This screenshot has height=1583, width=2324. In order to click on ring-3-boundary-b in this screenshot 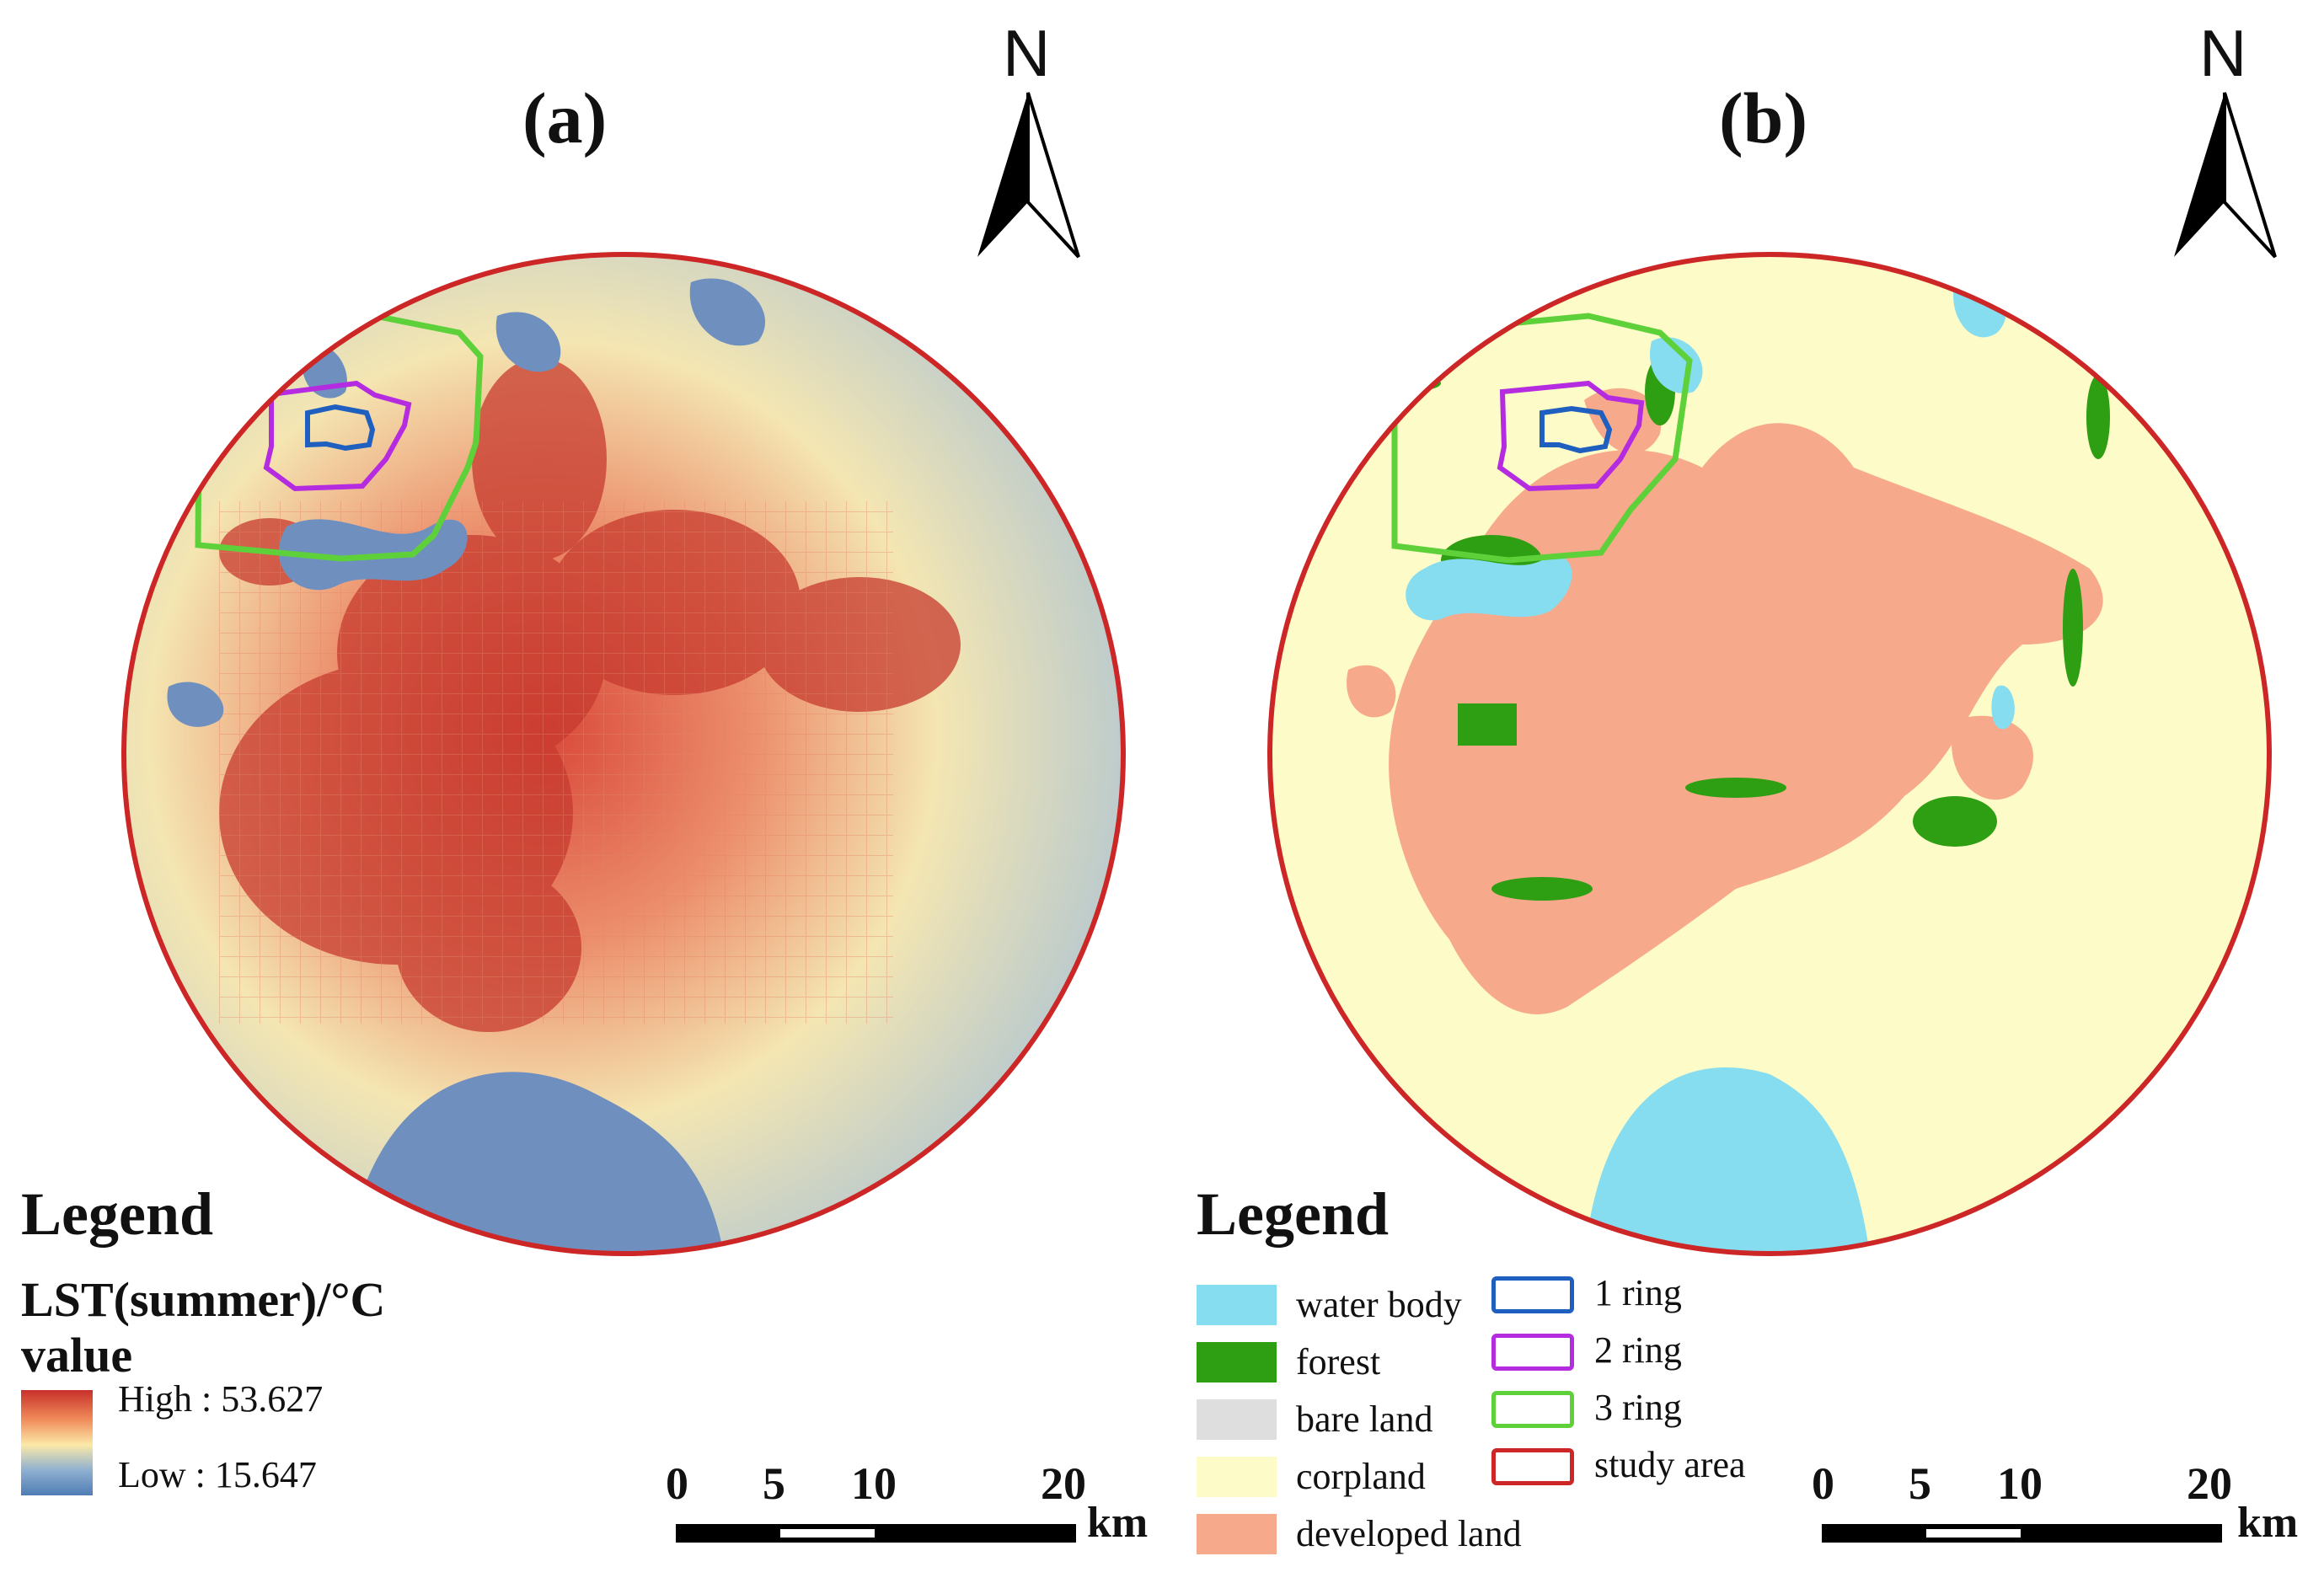, I will do `click(1542, 438)`.